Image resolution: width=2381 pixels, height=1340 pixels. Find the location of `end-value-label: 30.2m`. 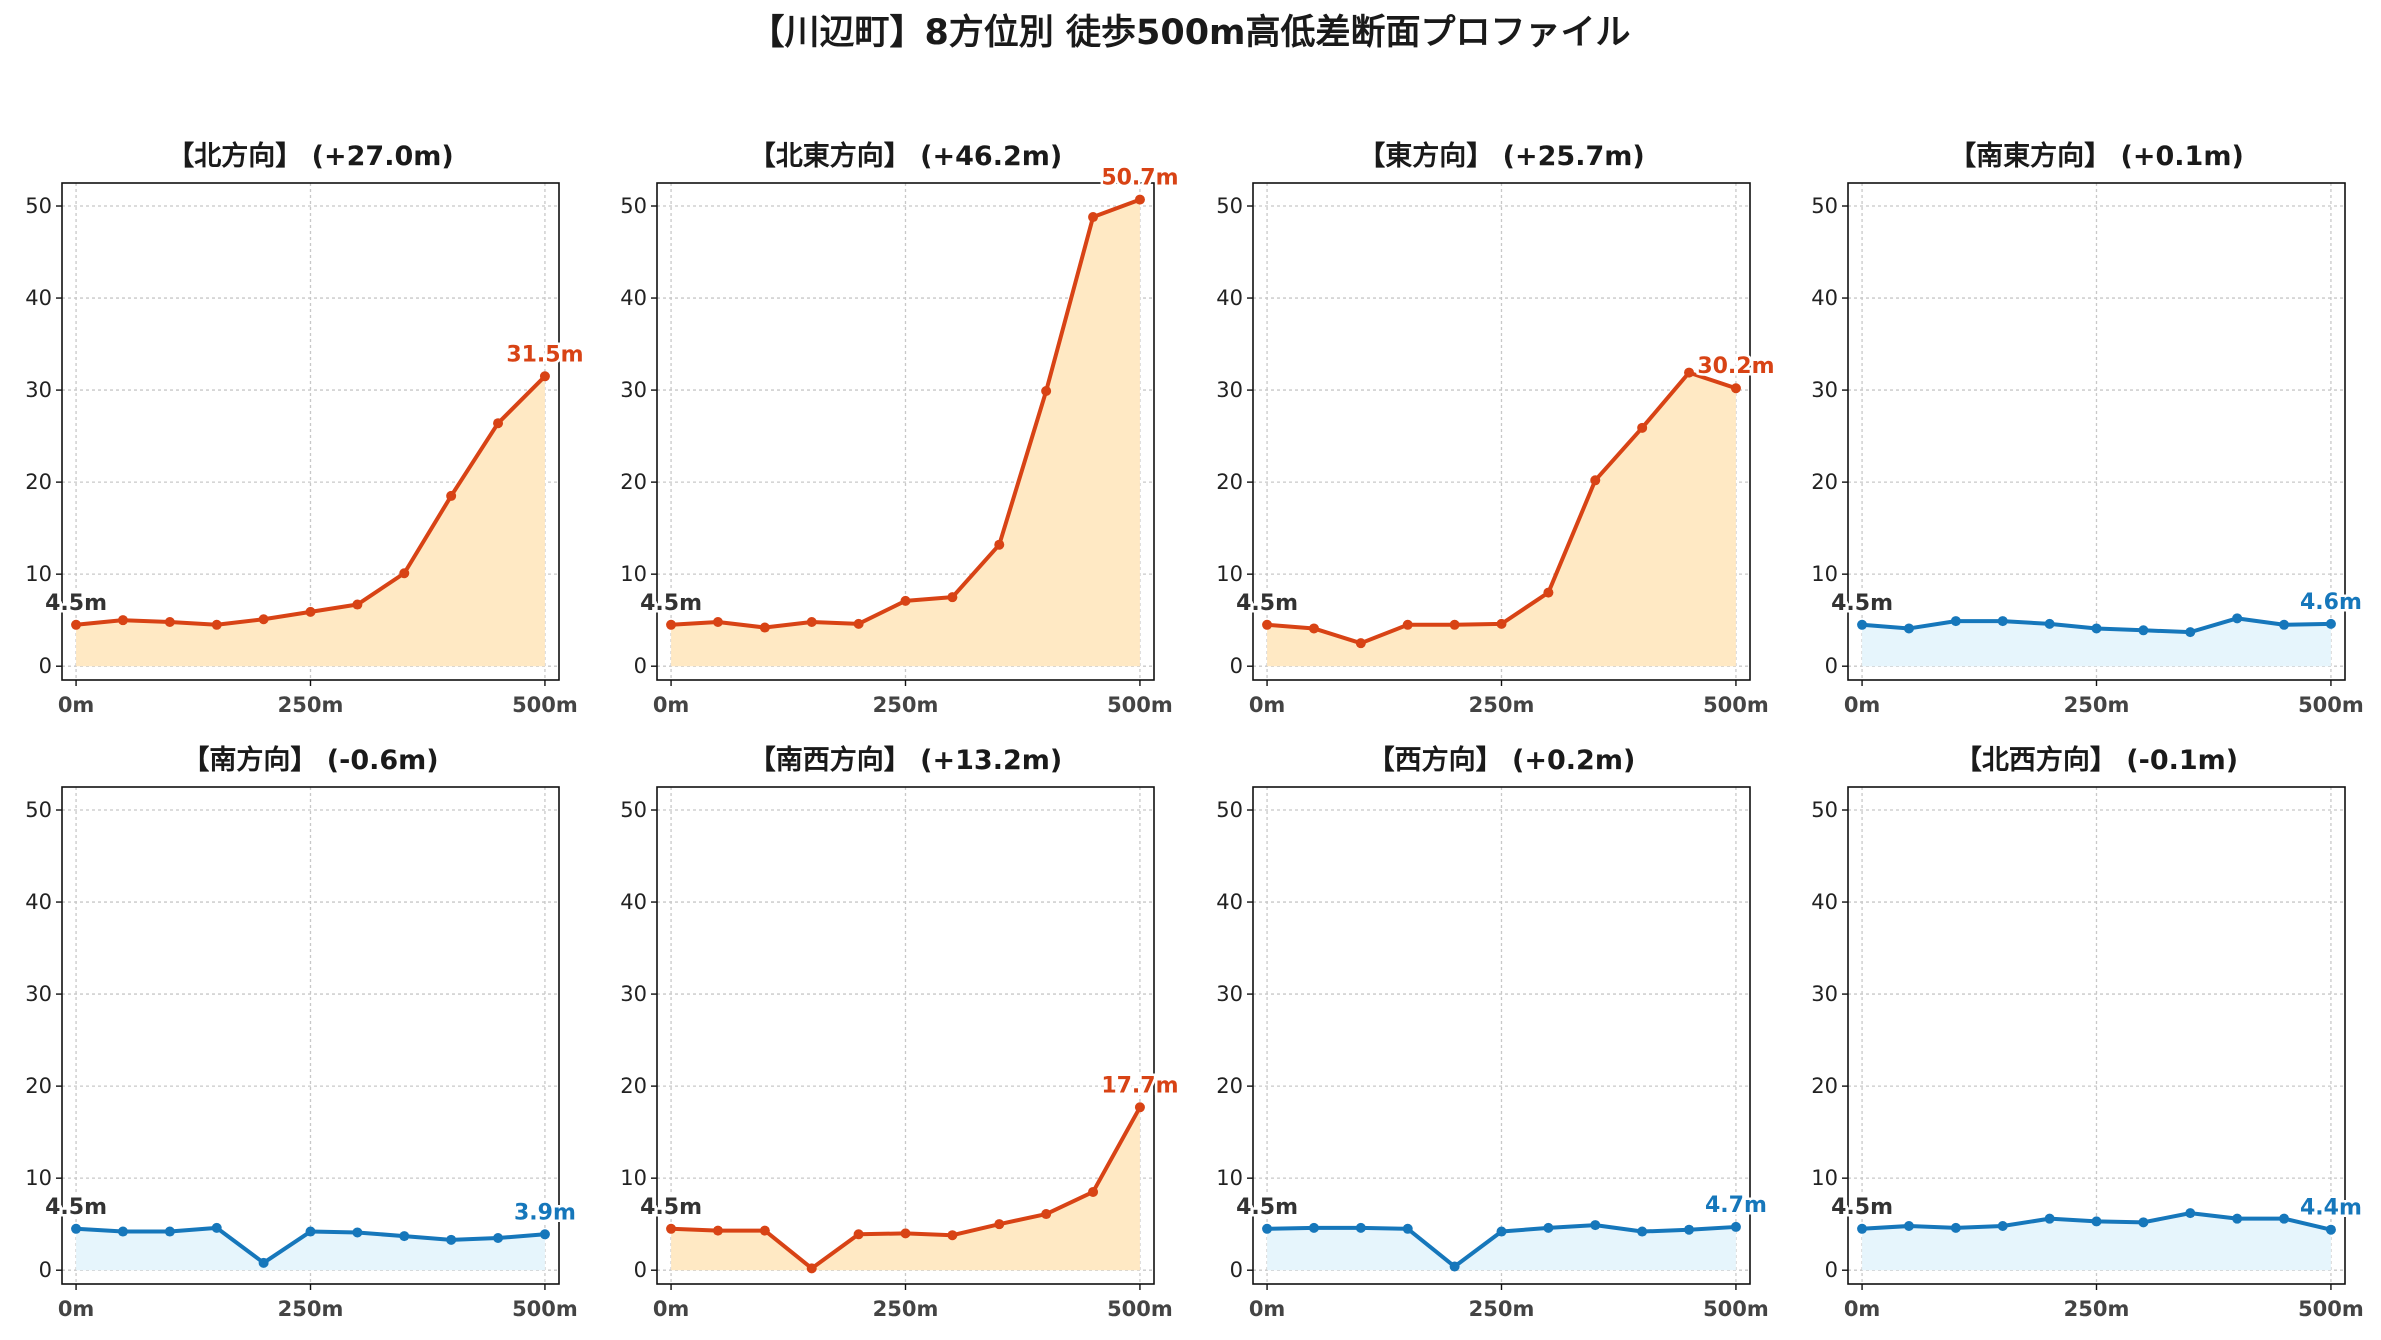

end-value-label: 30.2m is located at coordinates (1735, 366).